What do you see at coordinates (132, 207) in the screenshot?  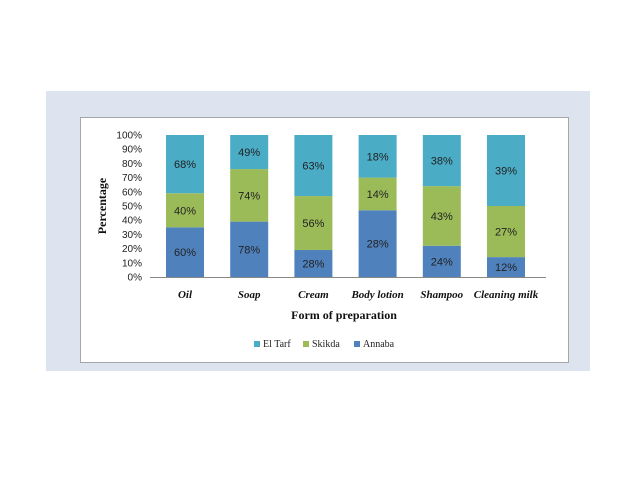 I see `y-tick-label: 50%` at bounding box center [132, 207].